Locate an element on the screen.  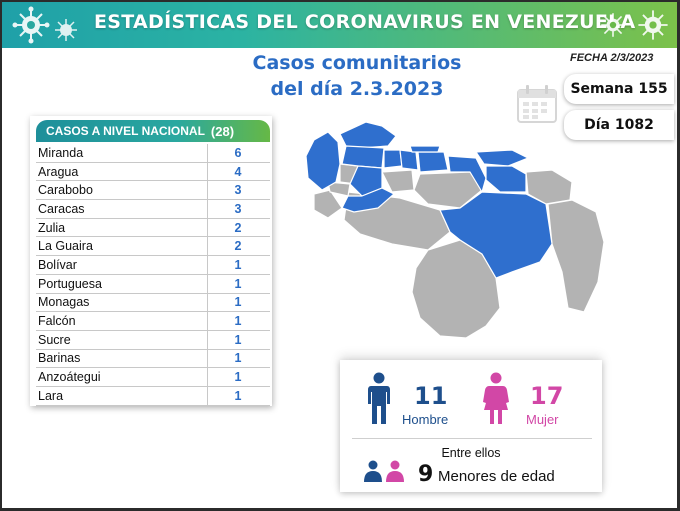
state-name: Aragua is located at coordinates (122, 171).